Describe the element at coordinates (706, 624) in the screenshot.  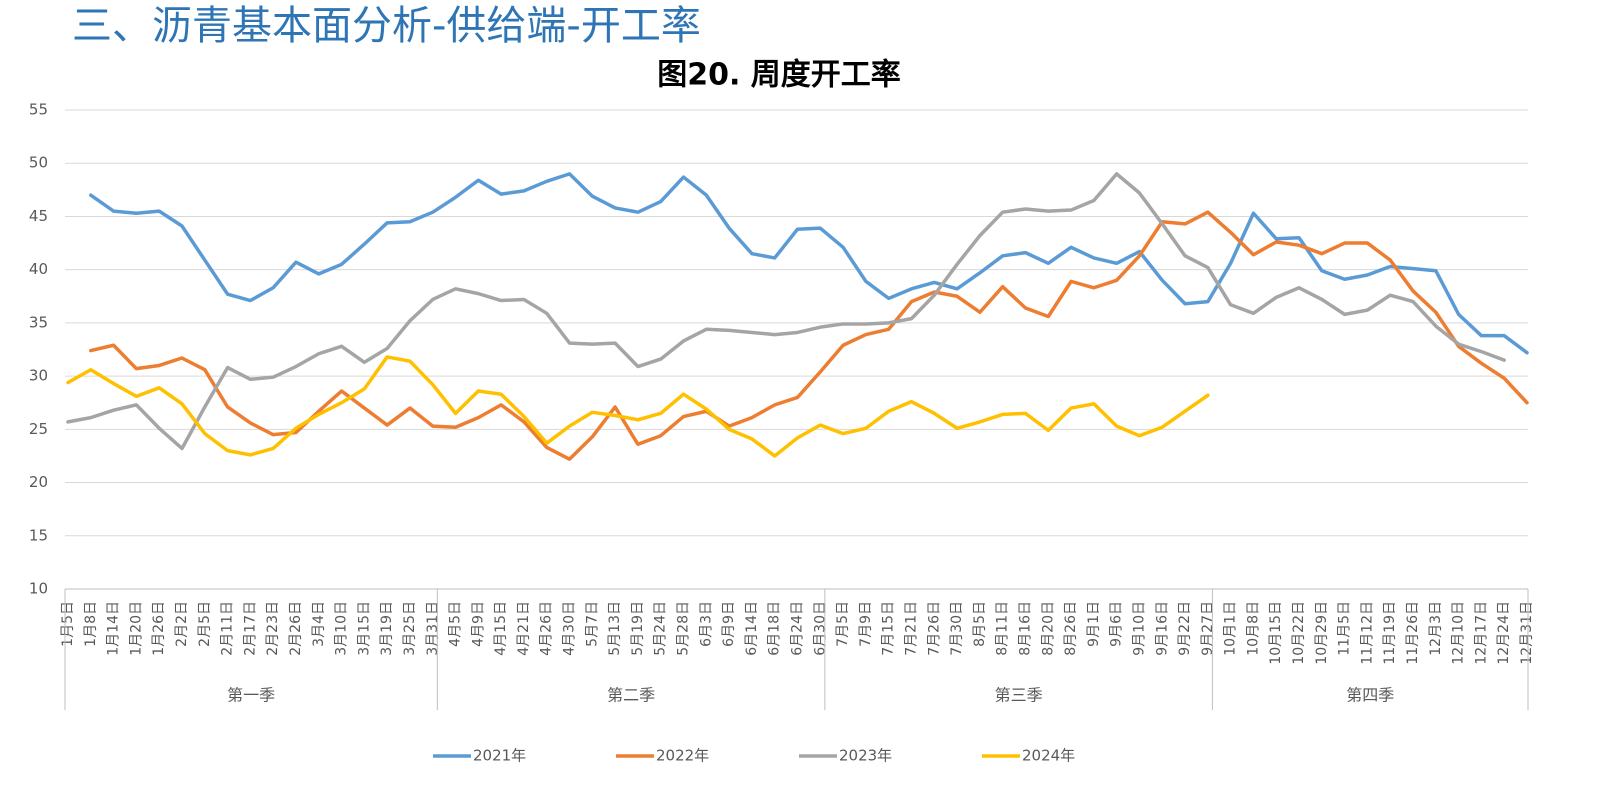
I see `x-tick-label: 6月3日` at that location.